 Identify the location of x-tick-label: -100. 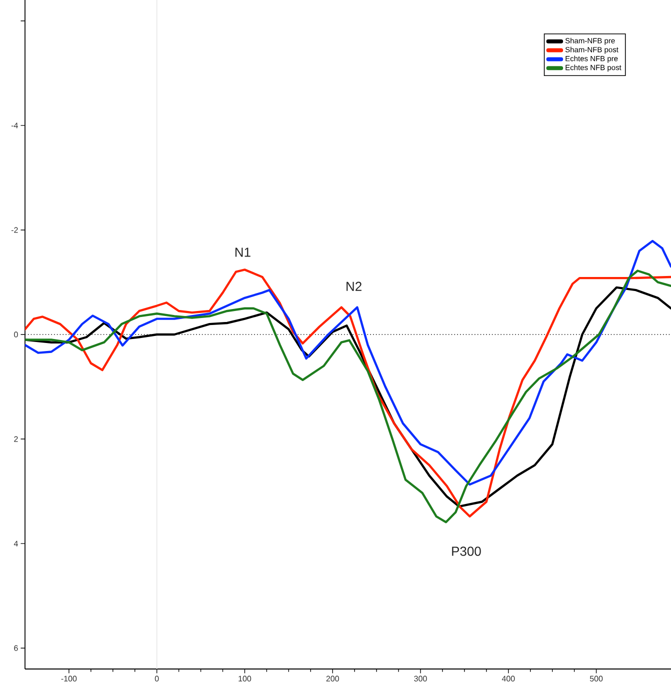
(69, 679).